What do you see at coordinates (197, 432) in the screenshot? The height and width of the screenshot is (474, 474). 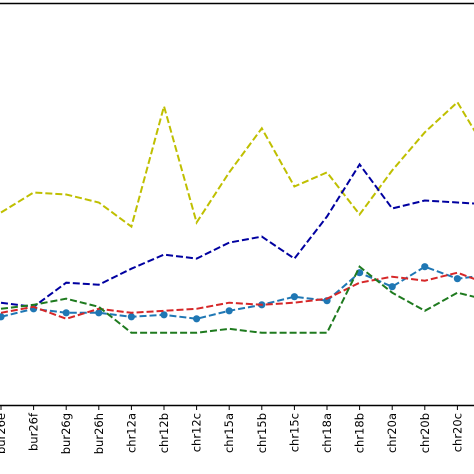 I see `x-tick-label: chr12c` at bounding box center [197, 432].